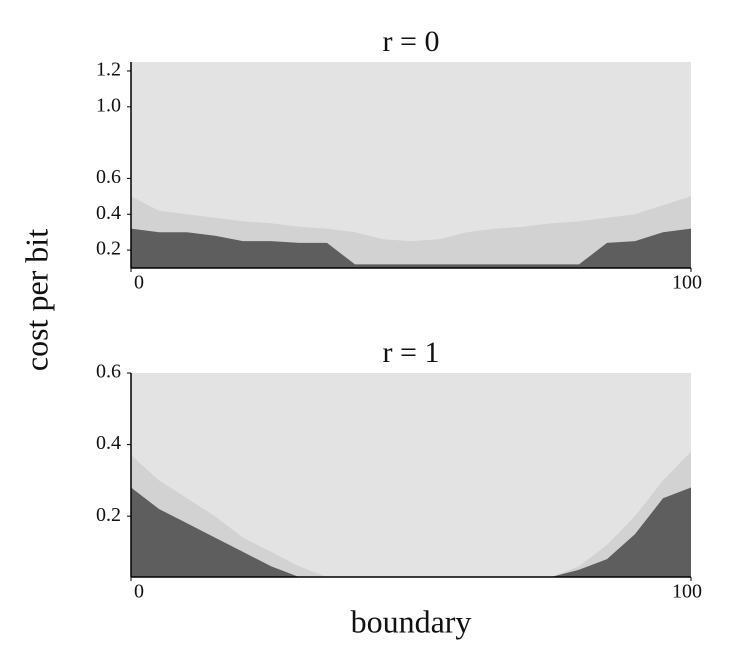  What do you see at coordinates (36, 300) in the screenshot?
I see `y-axis-label: cost per bit` at bounding box center [36, 300].